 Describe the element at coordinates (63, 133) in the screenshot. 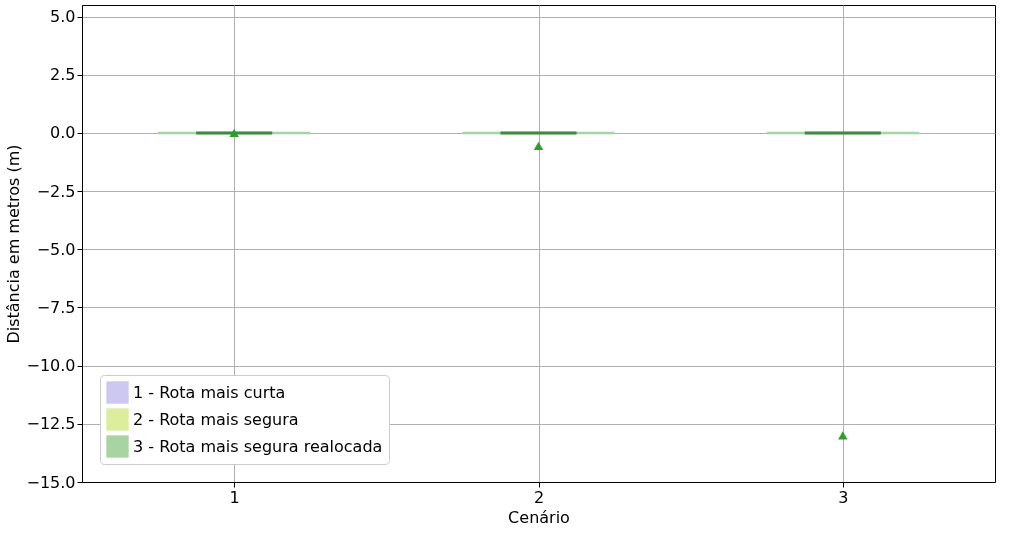

I see `y-tick-label: 0.0` at that location.